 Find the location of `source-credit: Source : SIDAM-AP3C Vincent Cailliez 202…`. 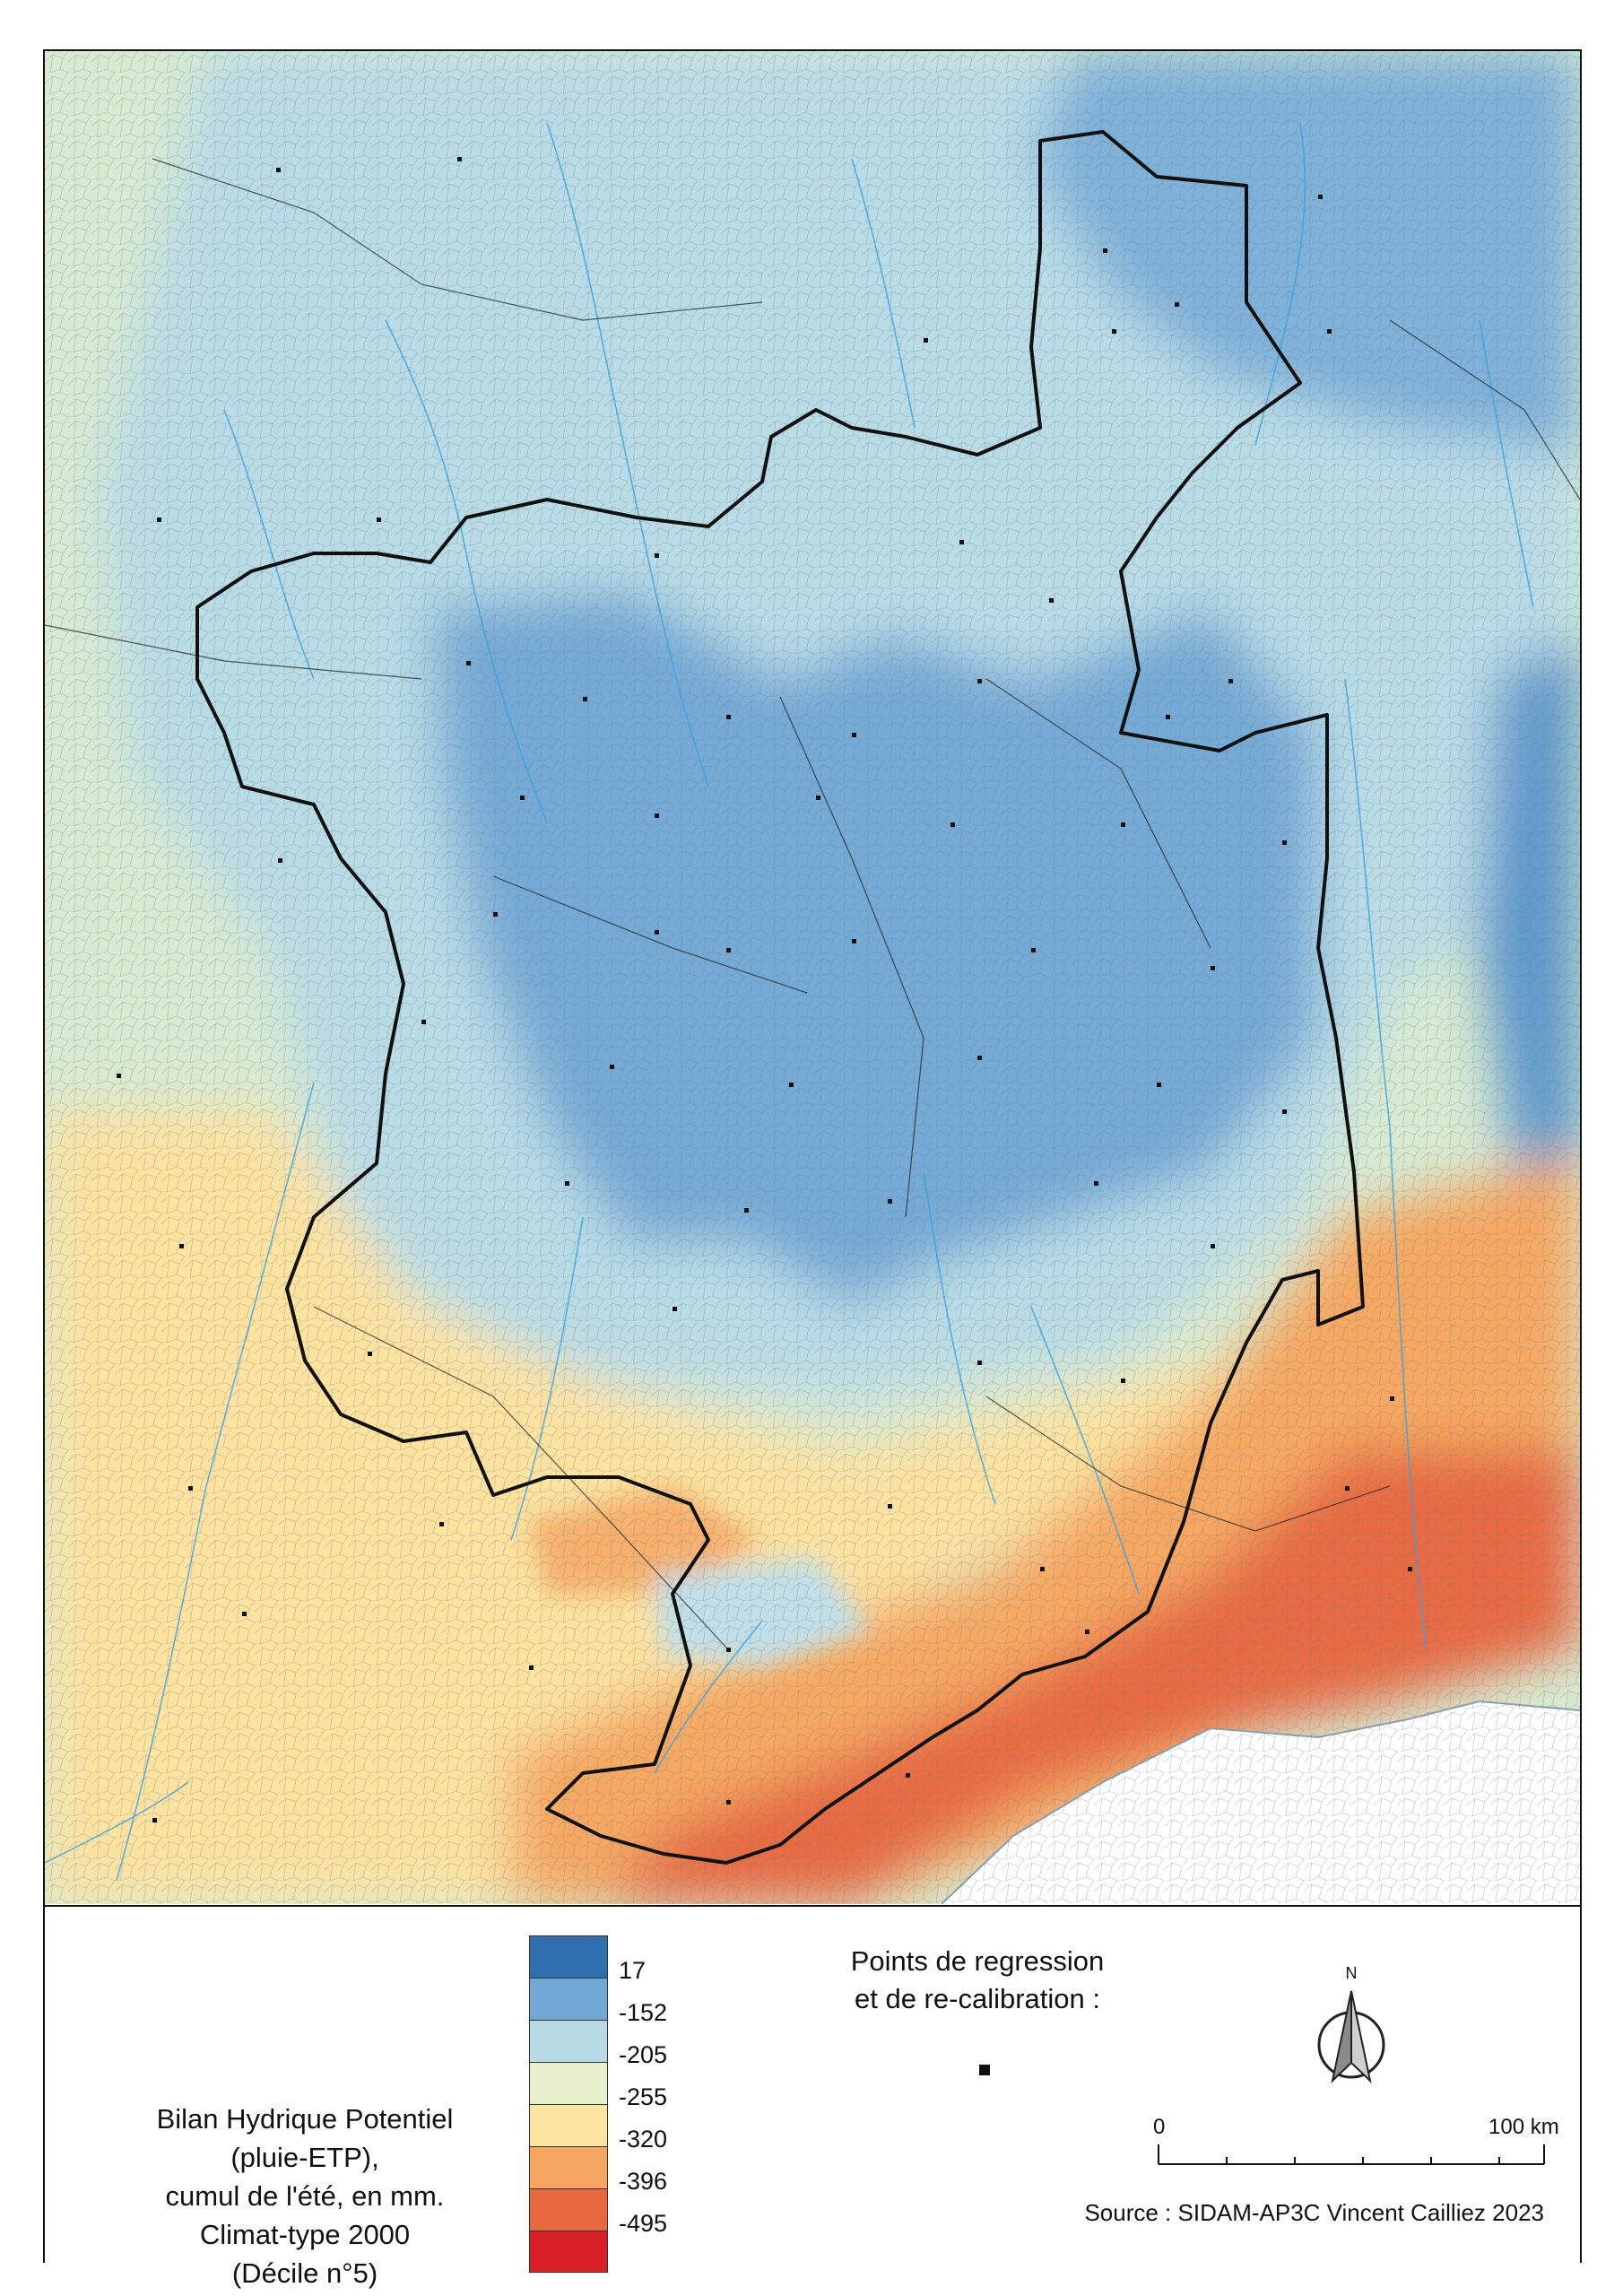

source-credit: Source : SIDAM-AP3C Vincent Cailliez 202… is located at coordinates (1314, 2212).